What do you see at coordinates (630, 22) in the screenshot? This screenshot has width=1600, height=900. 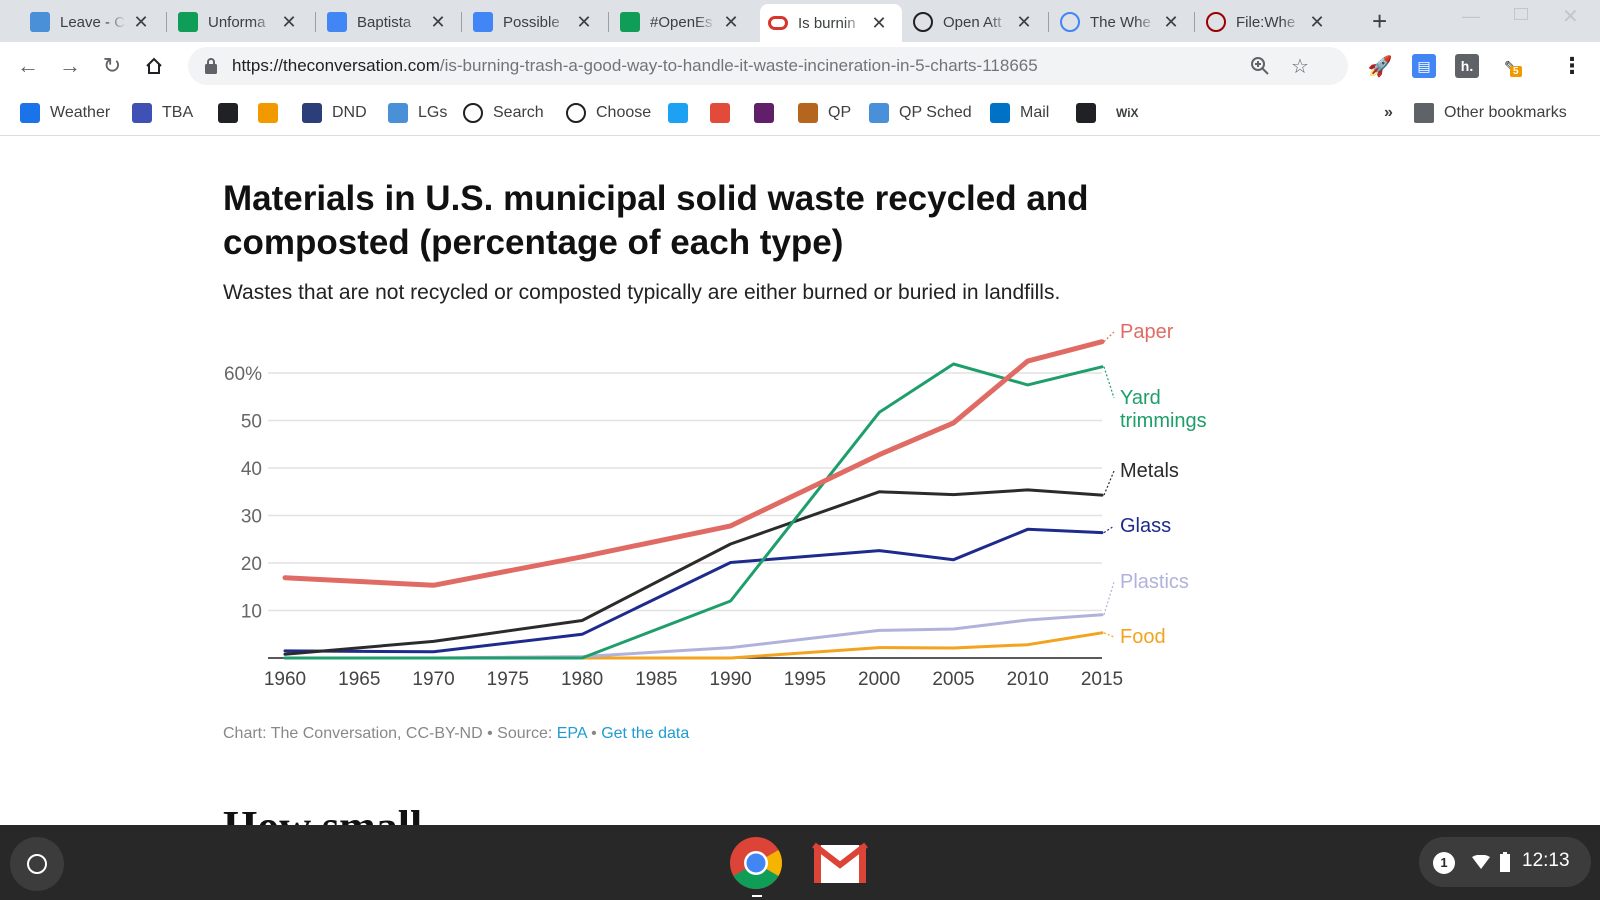 I see `sheets-icon` at bounding box center [630, 22].